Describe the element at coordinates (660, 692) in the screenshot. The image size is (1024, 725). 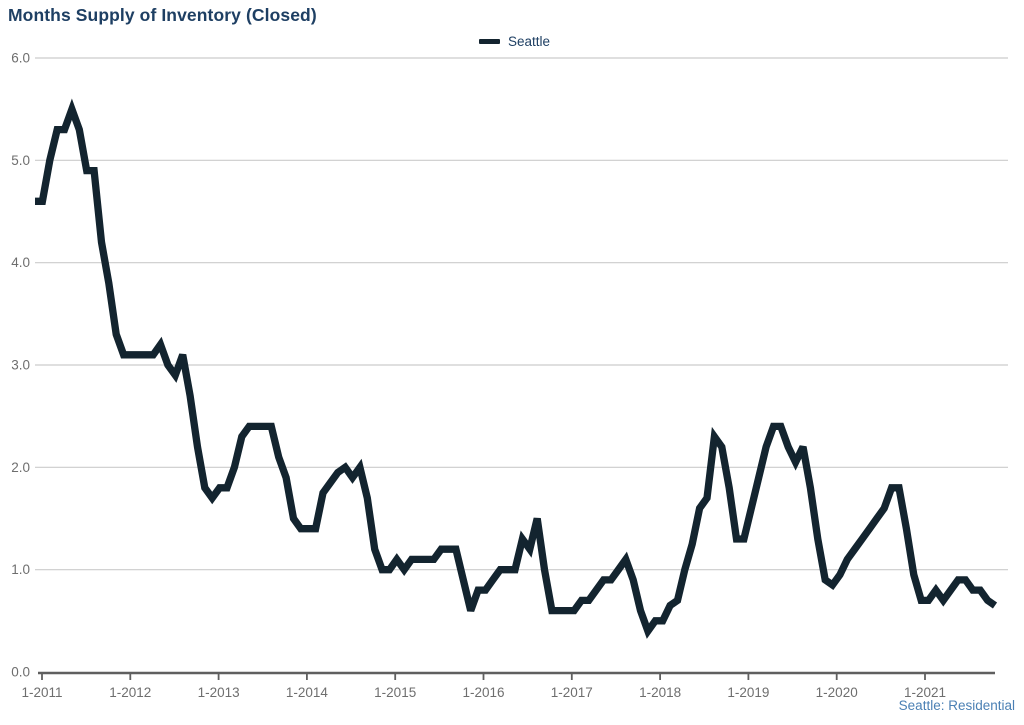
I see `svg-text: 1-2018` at that location.